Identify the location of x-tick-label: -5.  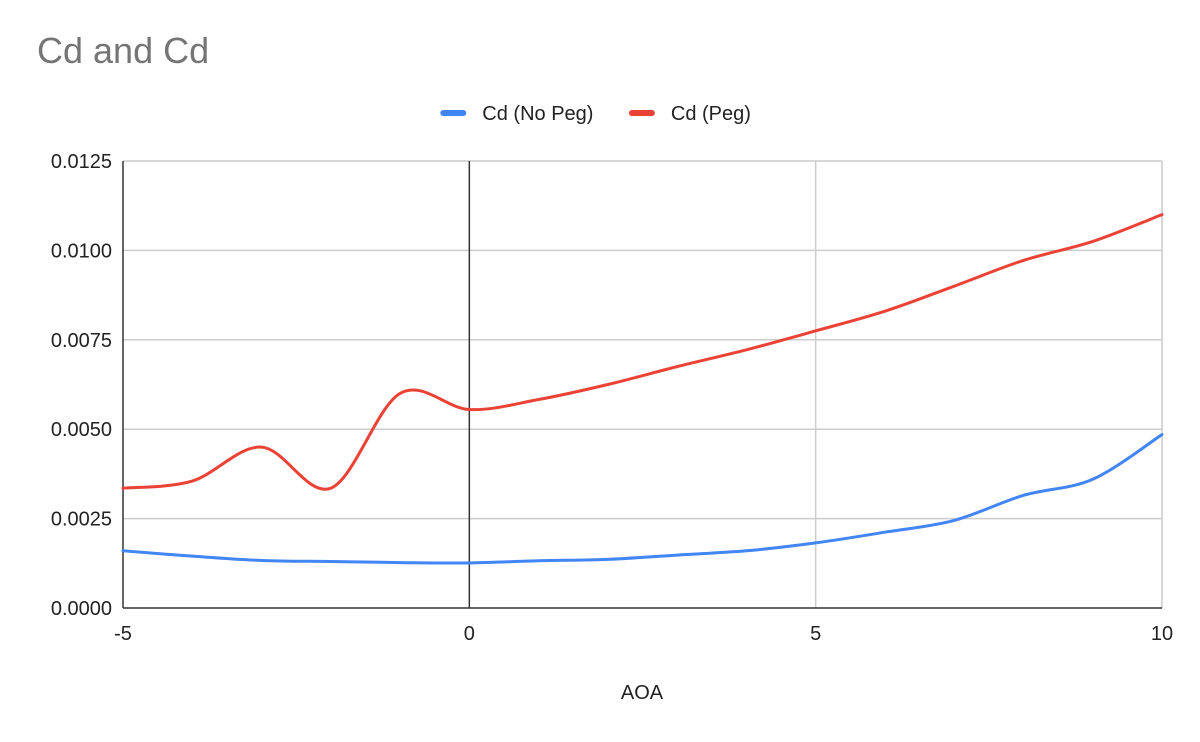
(123, 634).